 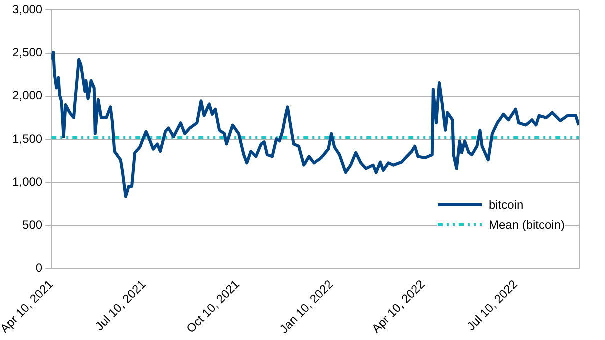 I want to click on y-tick-label: 500, so click(x=32, y=225).